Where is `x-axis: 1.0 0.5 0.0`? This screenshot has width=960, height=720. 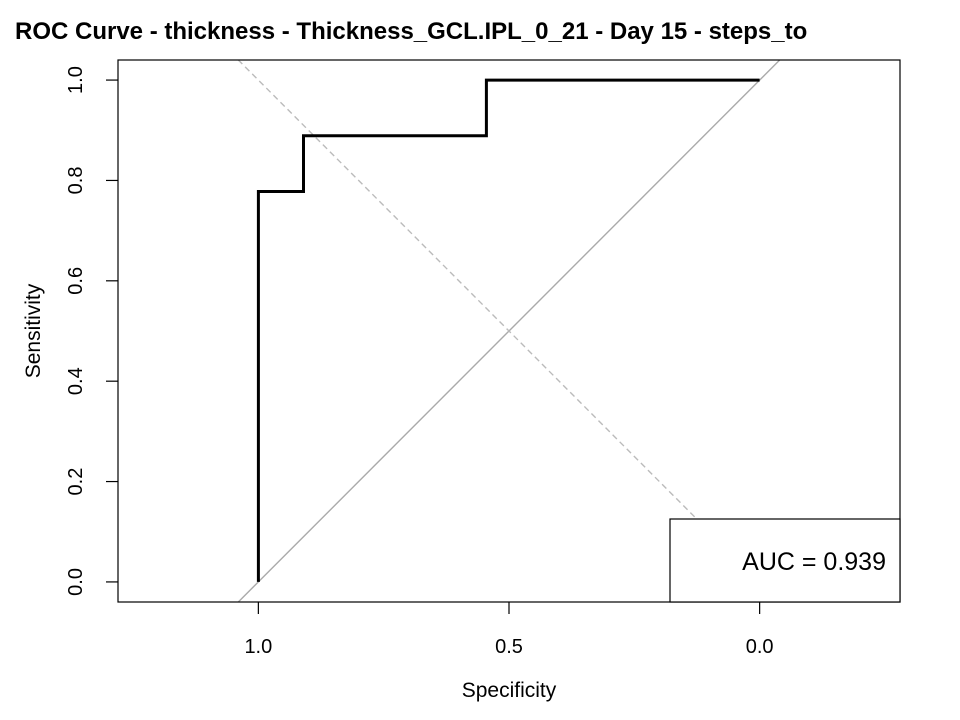
x-axis: 1.0 0.5 0.0 is located at coordinates (509, 630).